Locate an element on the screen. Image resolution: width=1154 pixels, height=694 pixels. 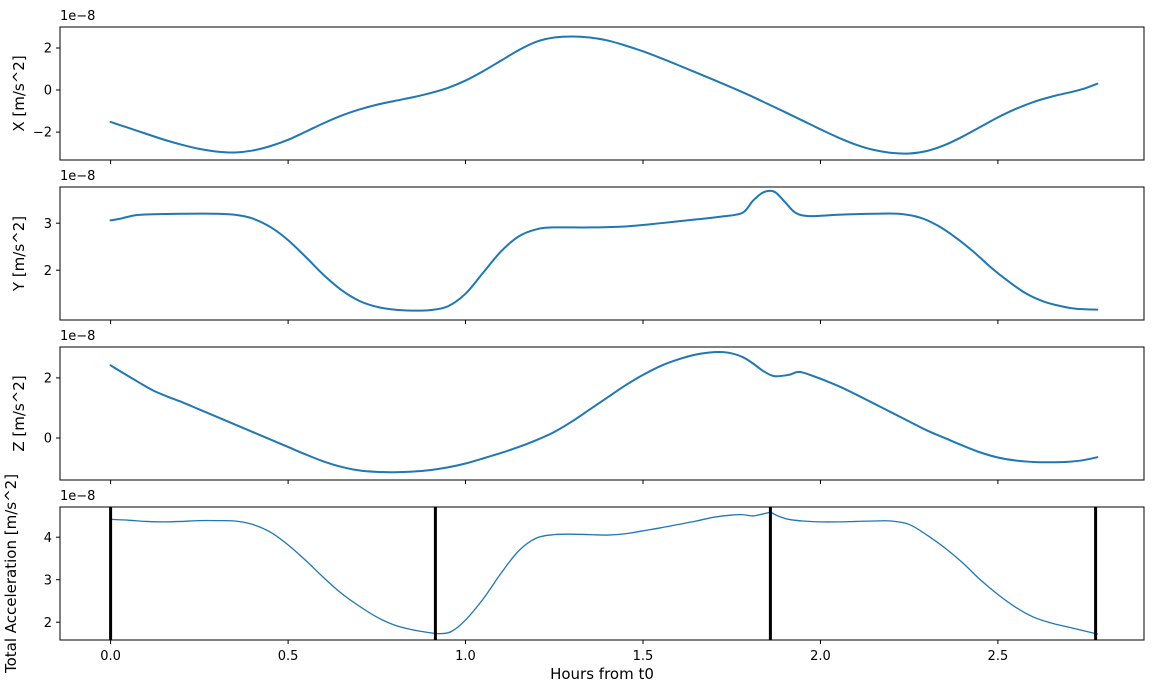
y-tick-label: 4 is located at coordinates (48, 538).